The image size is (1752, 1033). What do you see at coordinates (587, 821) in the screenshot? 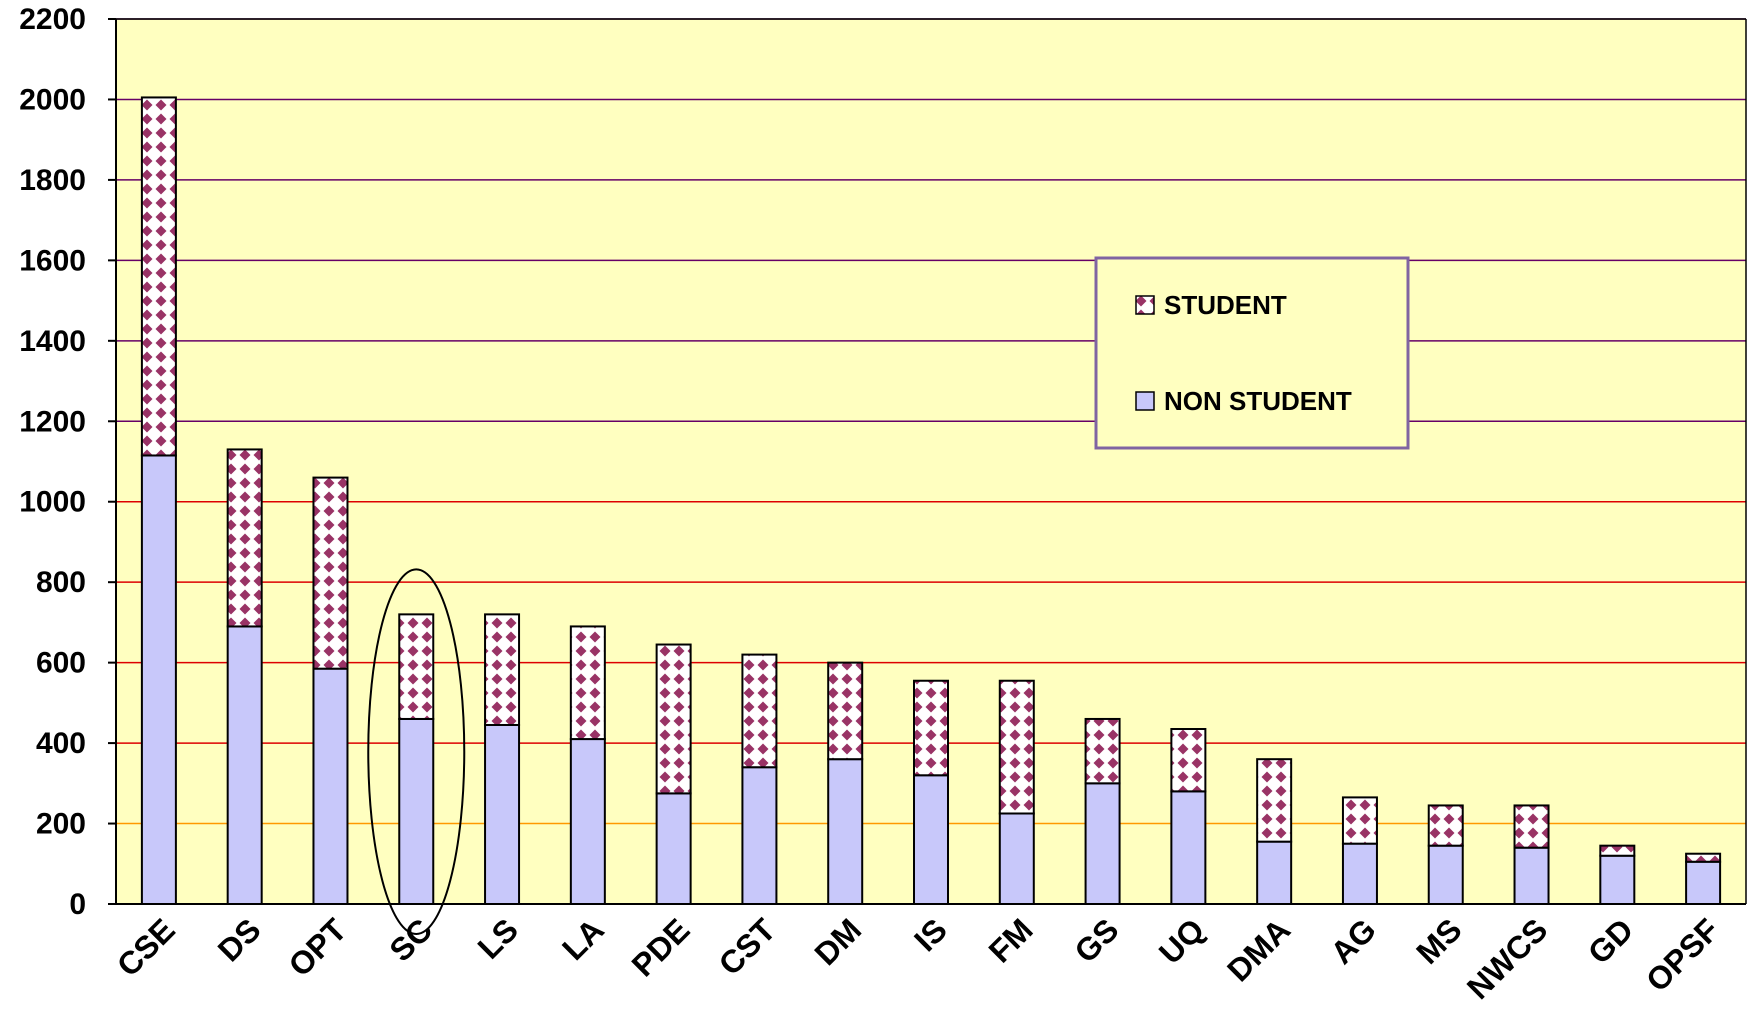
I see `bar-non-student-la` at bounding box center [587, 821].